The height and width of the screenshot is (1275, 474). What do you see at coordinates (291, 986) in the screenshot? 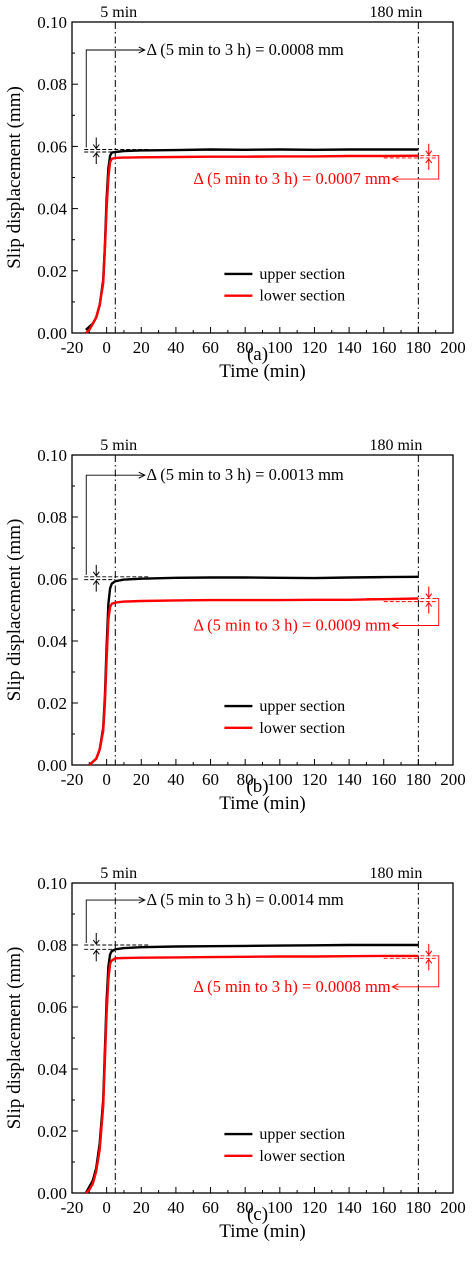
I see `annotation-lower-delta: Δ (5 min to 3 h) = 0.0008 mm` at bounding box center [291, 986].